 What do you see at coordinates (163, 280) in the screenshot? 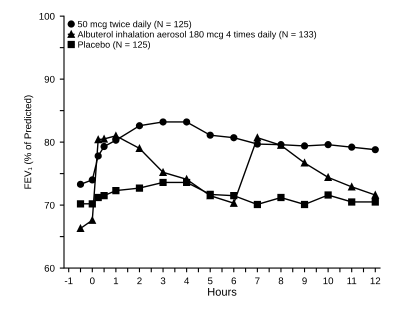
I see `x-tick-label: 3` at bounding box center [163, 280].